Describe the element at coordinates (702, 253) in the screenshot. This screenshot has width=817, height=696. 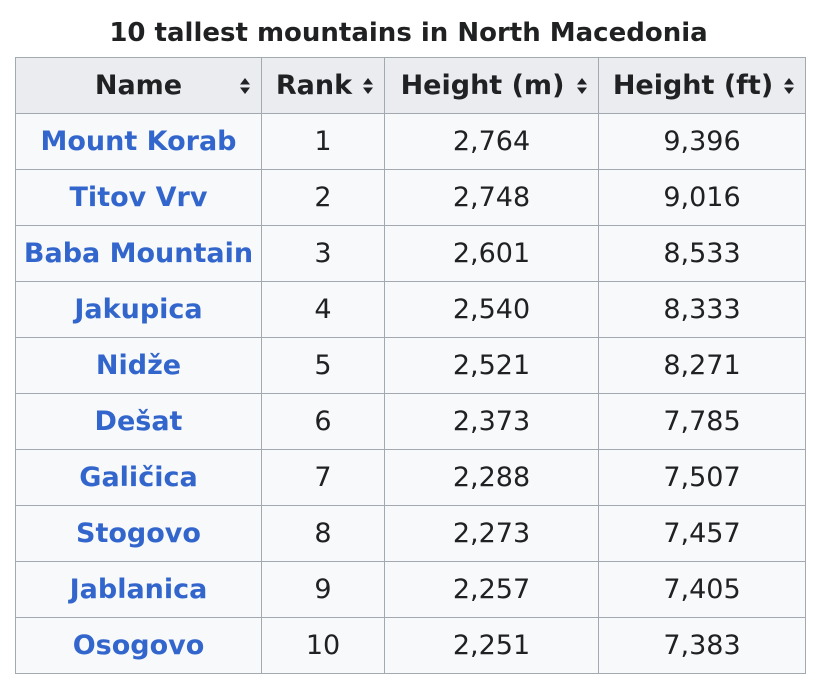
I see `height-ft-cell: 8,533` at that location.